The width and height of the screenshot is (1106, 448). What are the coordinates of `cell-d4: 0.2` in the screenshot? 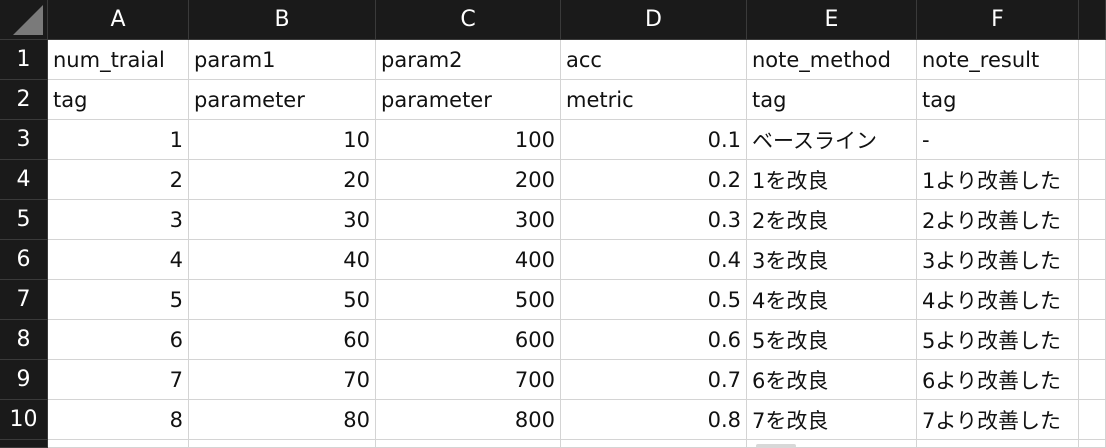 It's located at (654, 180).